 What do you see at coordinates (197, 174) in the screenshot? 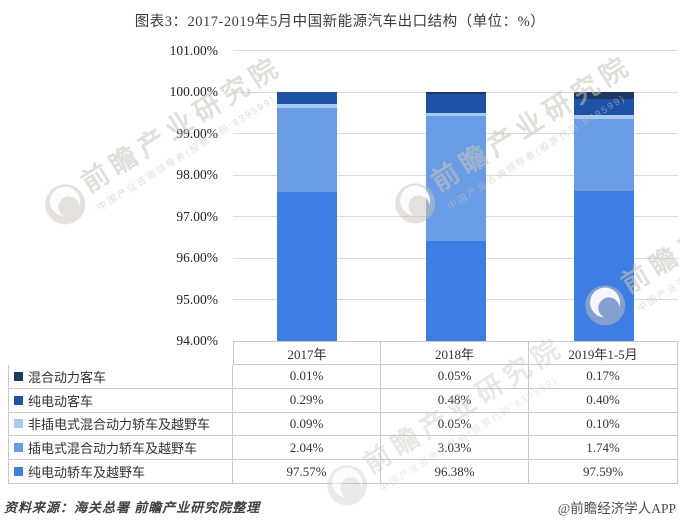
I see `y-axis-tick-label: 98.00%` at bounding box center [197, 174].